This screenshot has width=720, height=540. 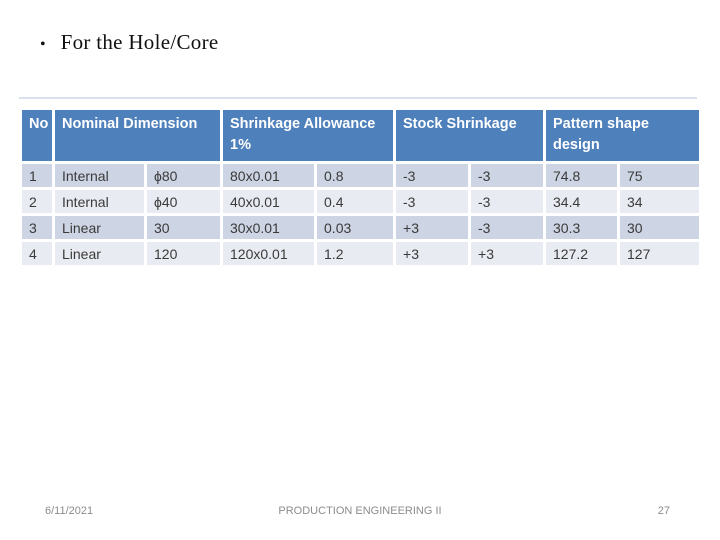 I want to click on table-cell: 1.2, so click(x=355, y=253).